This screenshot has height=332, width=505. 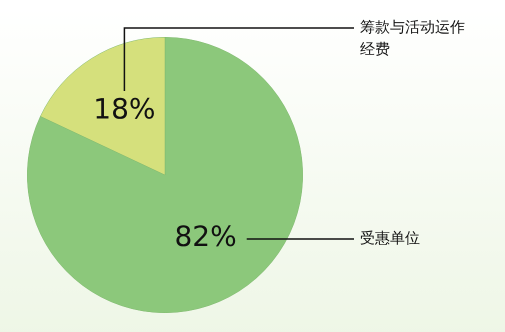 What do you see at coordinates (412, 38) in the screenshot?
I see `slice-label: 筹款与活动运作经费` at bounding box center [412, 38].